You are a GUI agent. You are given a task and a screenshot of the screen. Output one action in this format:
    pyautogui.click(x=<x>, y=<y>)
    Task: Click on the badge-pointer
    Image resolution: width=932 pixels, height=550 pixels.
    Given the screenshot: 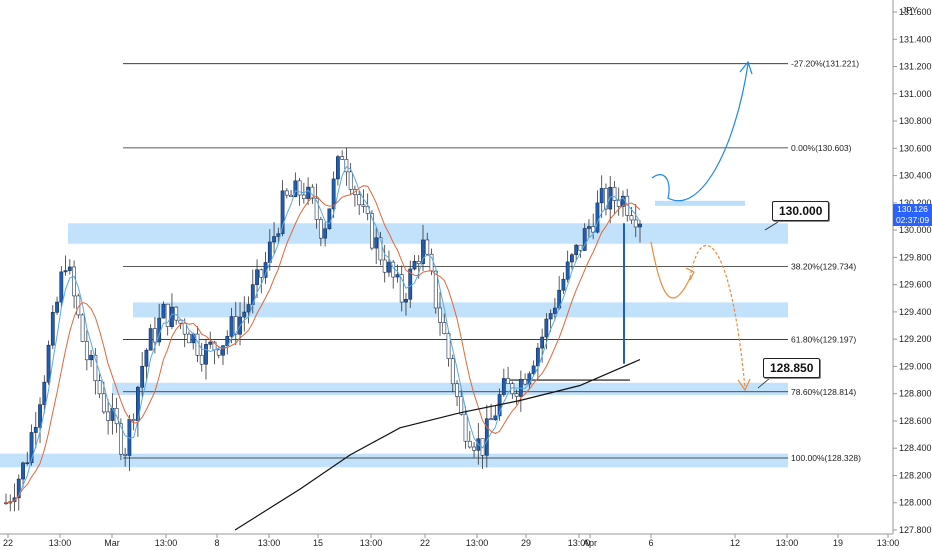 What is the action you would take?
    pyautogui.click(x=764, y=383)
    